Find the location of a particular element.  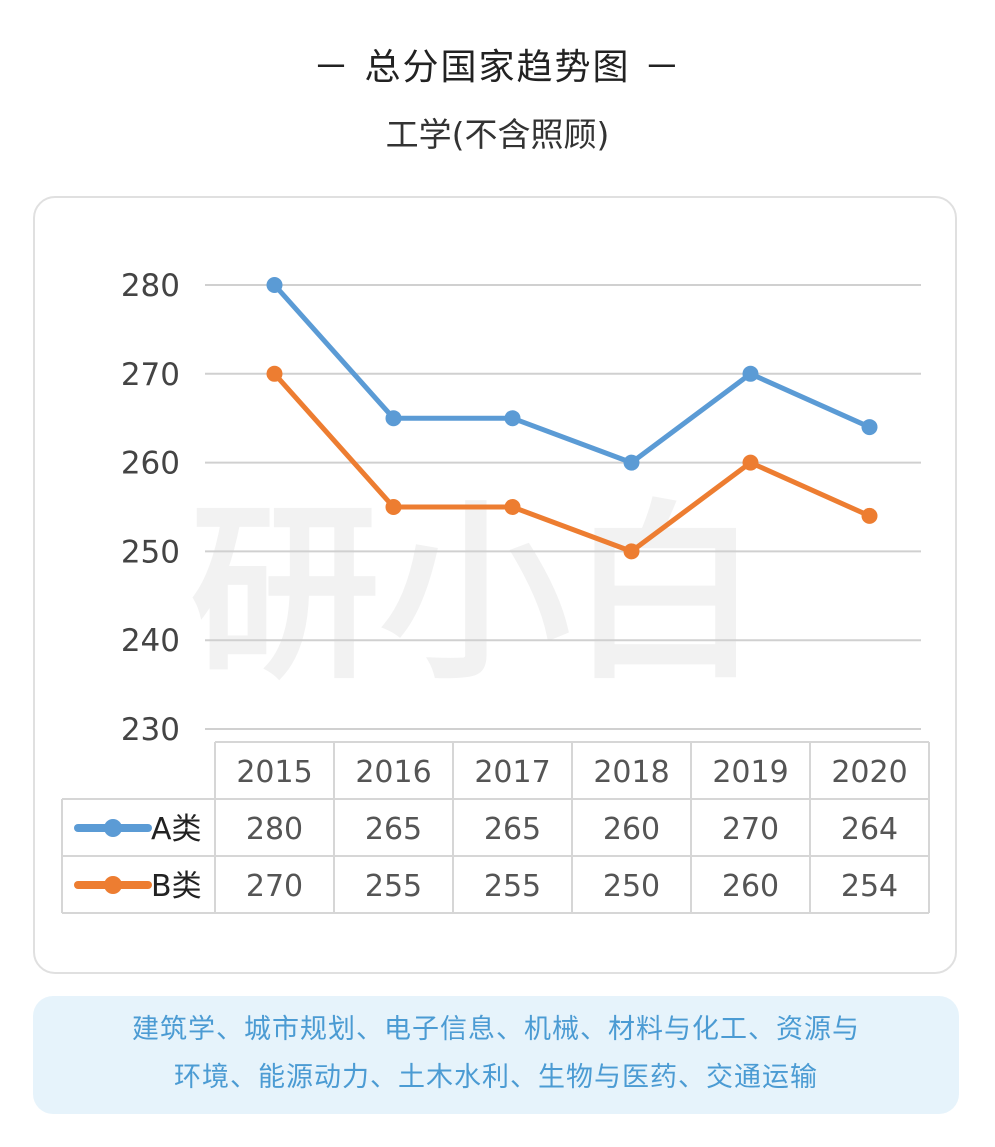

data-label: 280 is located at coordinates (274, 829).